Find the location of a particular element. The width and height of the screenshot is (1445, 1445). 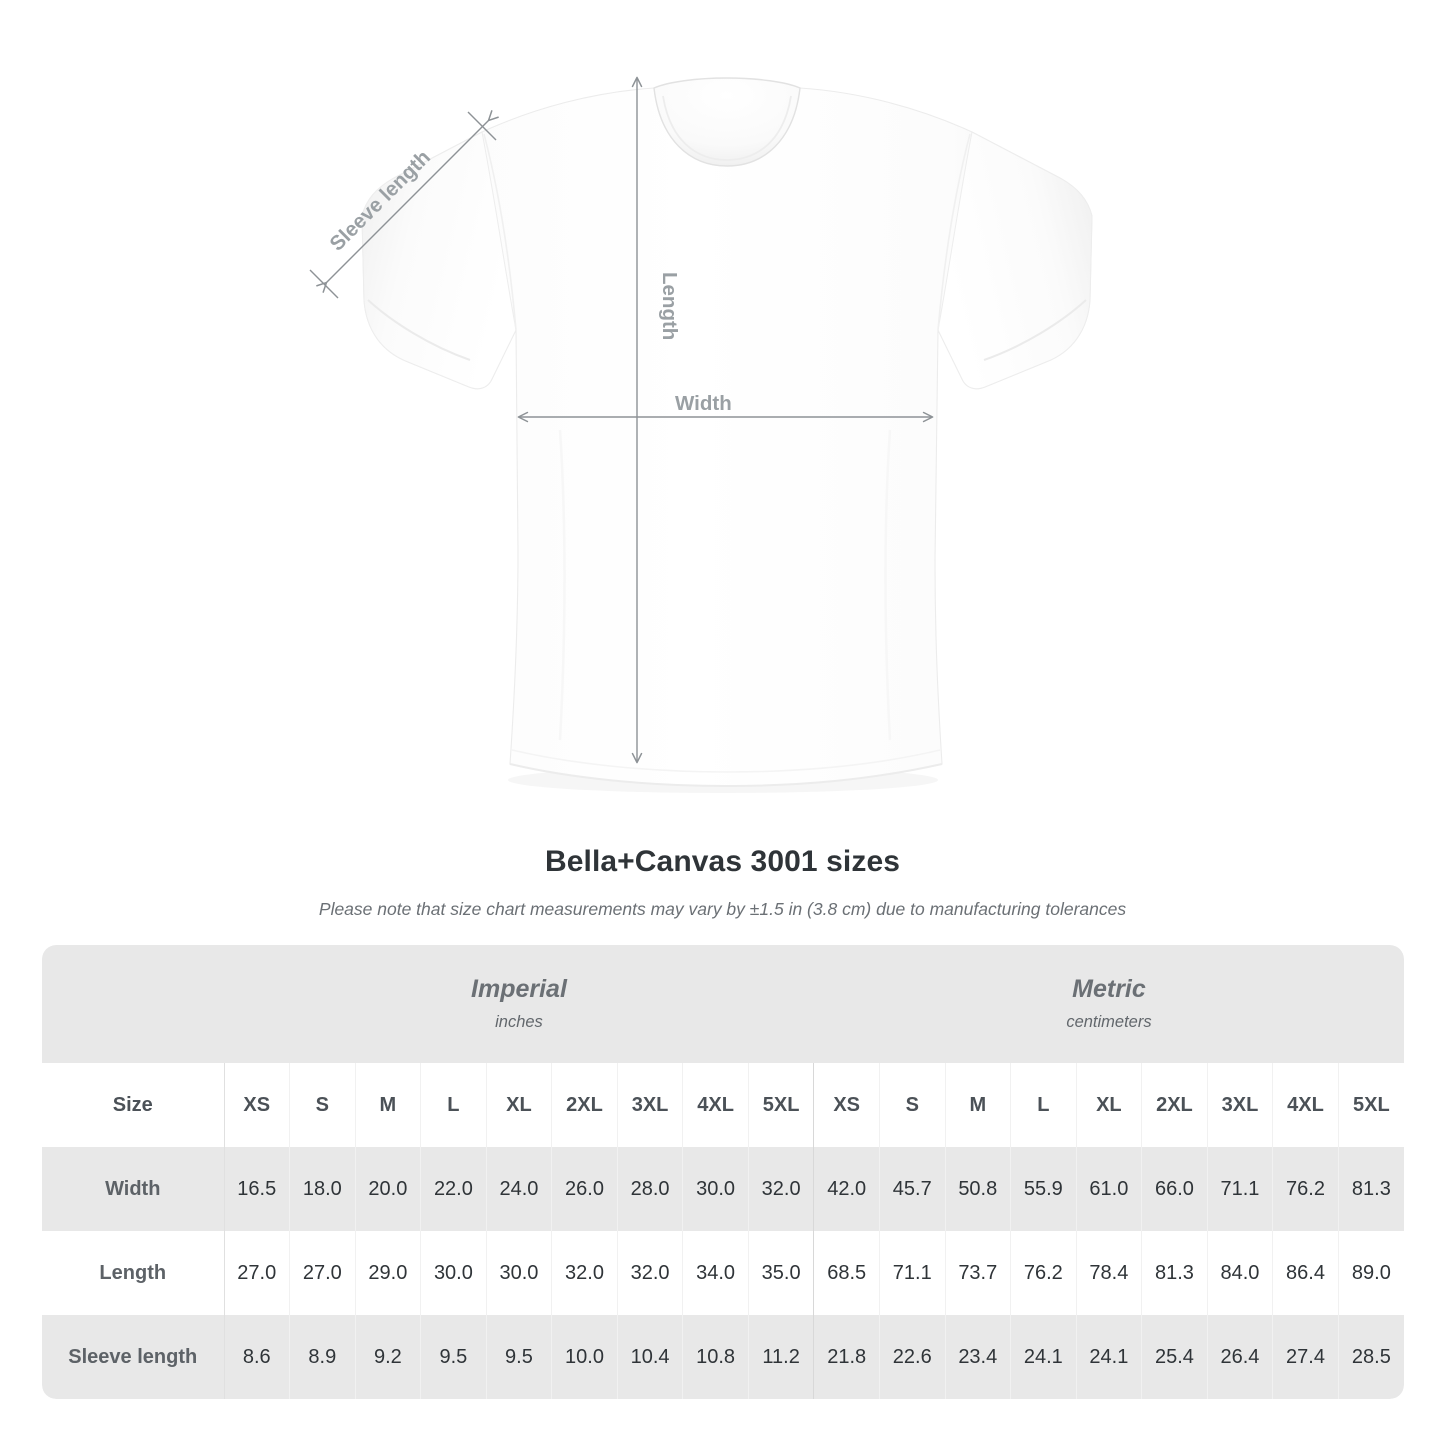

cell-sleeve-imperial-l: 9.5 is located at coordinates (453, 1357).